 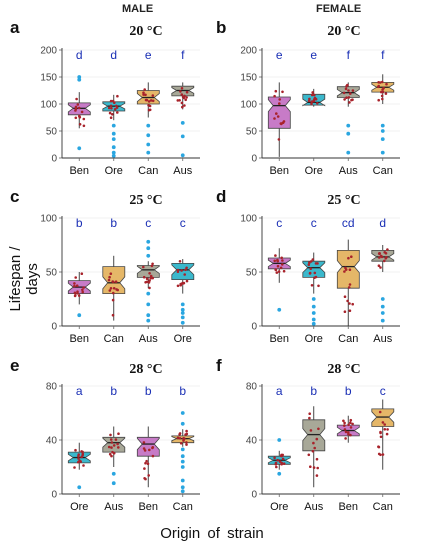 What do you see at coordinates (279, 507) in the screenshot?
I see `x-tick-label: Ore` at bounding box center [279, 507].